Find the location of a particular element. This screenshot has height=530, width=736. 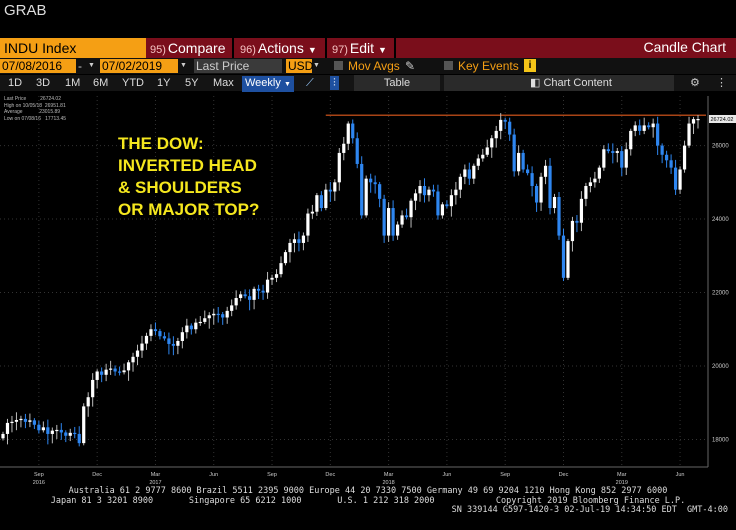

edit-label: Edit is located at coordinates (362, 48).